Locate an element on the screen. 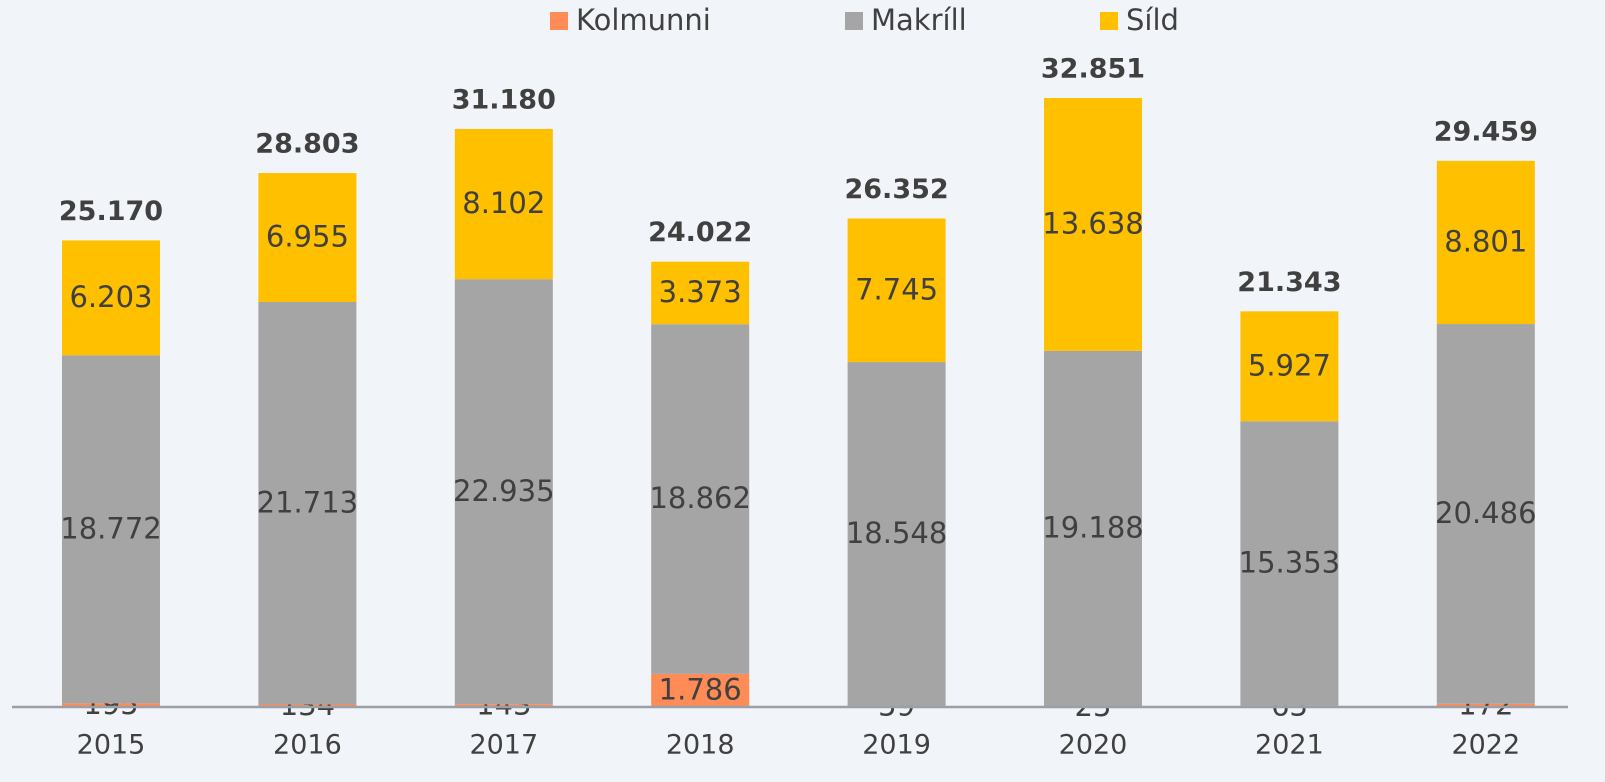  legend-label: Makríll is located at coordinates (919, 20).